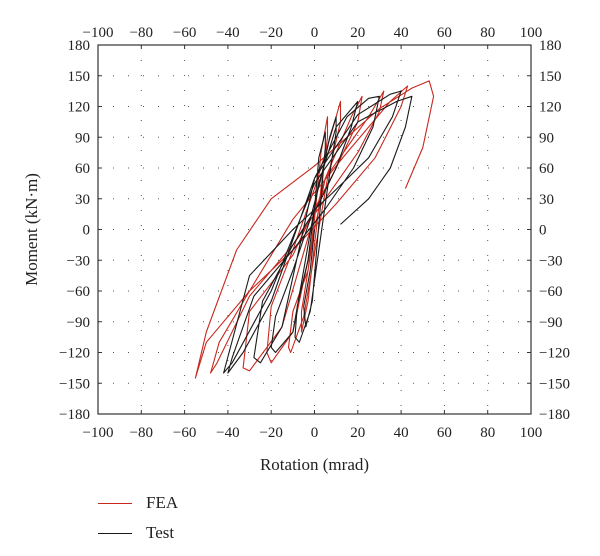 The height and width of the screenshot is (556, 600). Describe the element at coordinates (401, 33) in the screenshot. I see `x-tick-label-top: 40` at that location.